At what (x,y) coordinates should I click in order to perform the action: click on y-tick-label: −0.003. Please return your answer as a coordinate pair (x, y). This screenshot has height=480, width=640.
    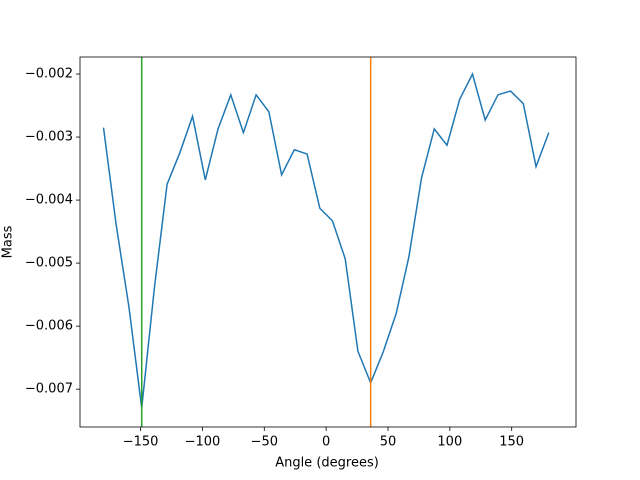
    Looking at the image, I should click on (49, 137).